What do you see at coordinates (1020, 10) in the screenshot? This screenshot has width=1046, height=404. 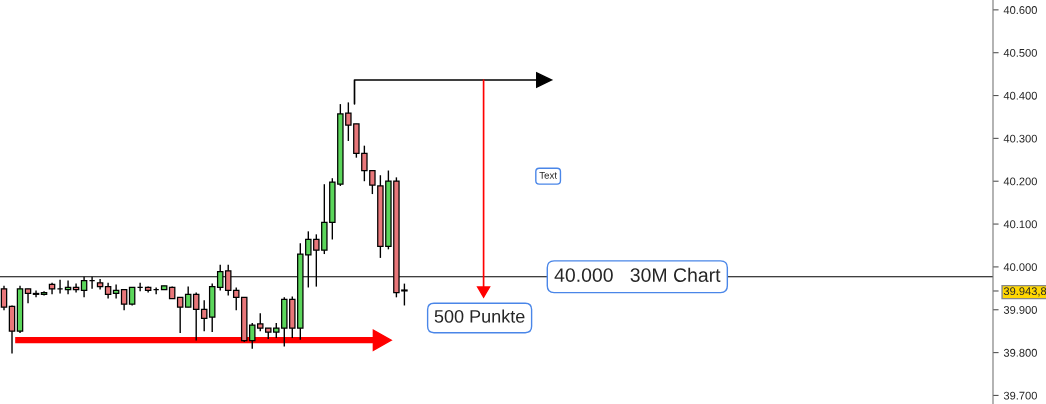 I see `y-tick-label: 40.600` at bounding box center [1020, 10].